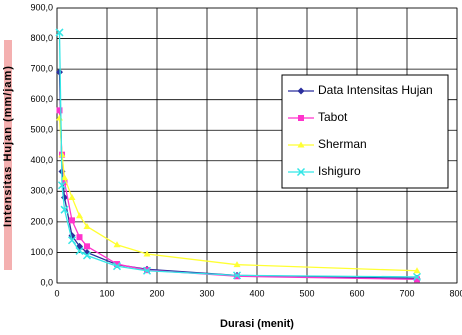  What do you see at coordinates (375, 90) in the screenshot?
I see `legend-label: Data Intensitas Hujan` at bounding box center [375, 90].